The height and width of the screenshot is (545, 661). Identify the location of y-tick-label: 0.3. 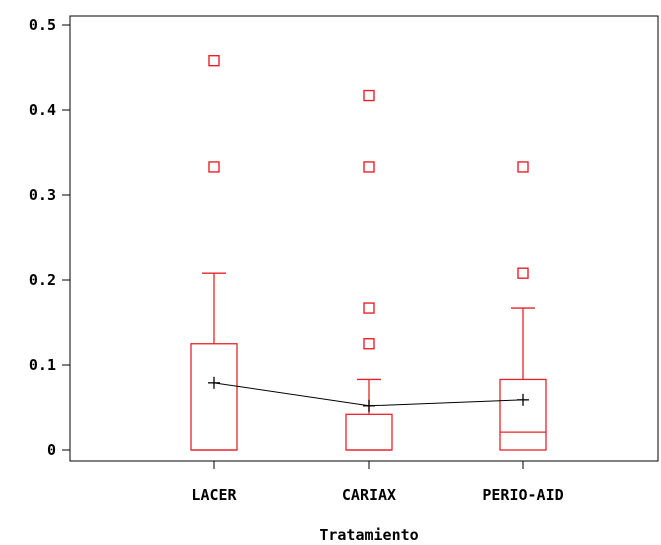
(42, 195).